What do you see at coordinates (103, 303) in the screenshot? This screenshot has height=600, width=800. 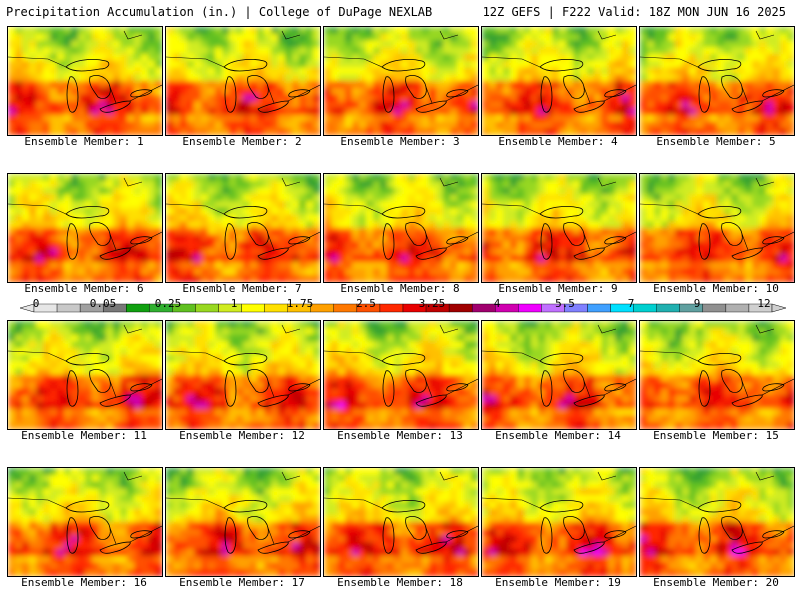 I see `colorbar-tick-label: 0.05` at bounding box center [103, 303].